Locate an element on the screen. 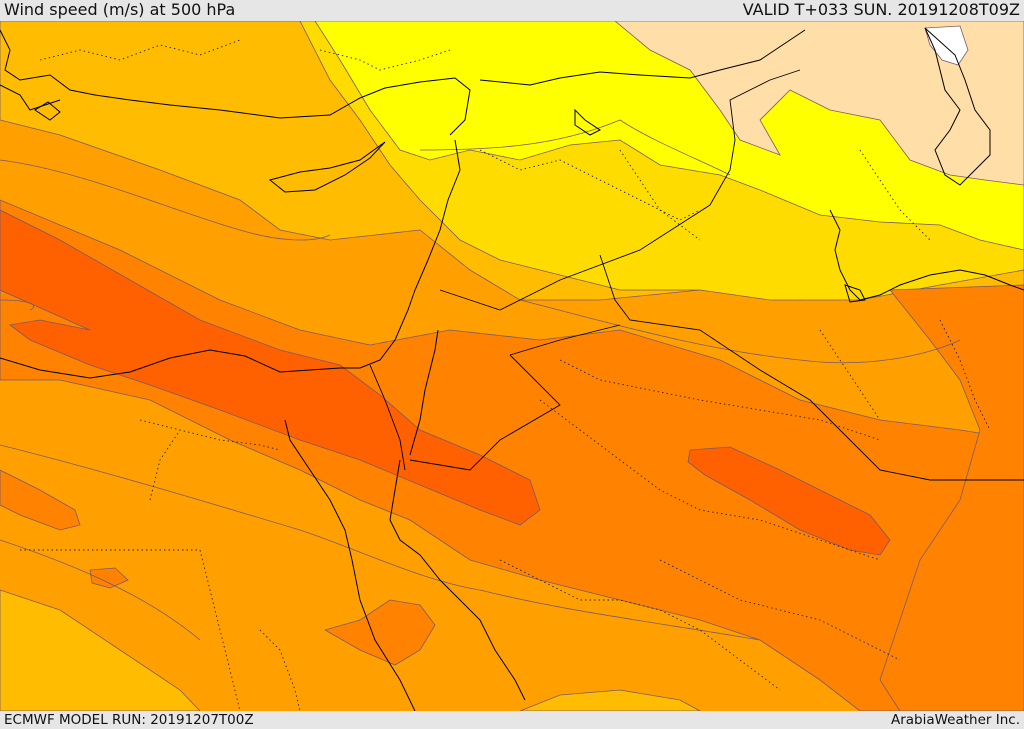 The height and width of the screenshot is (729, 1024). band-orange-right is located at coordinates (951, 497).